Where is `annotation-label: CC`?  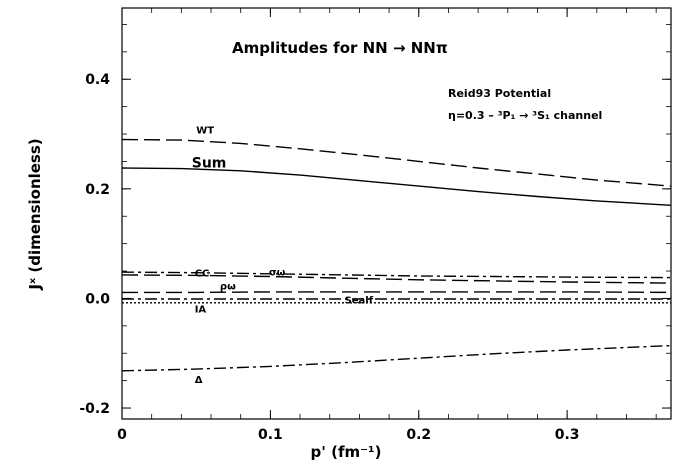 annotation-label: CC is located at coordinates (202, 274).